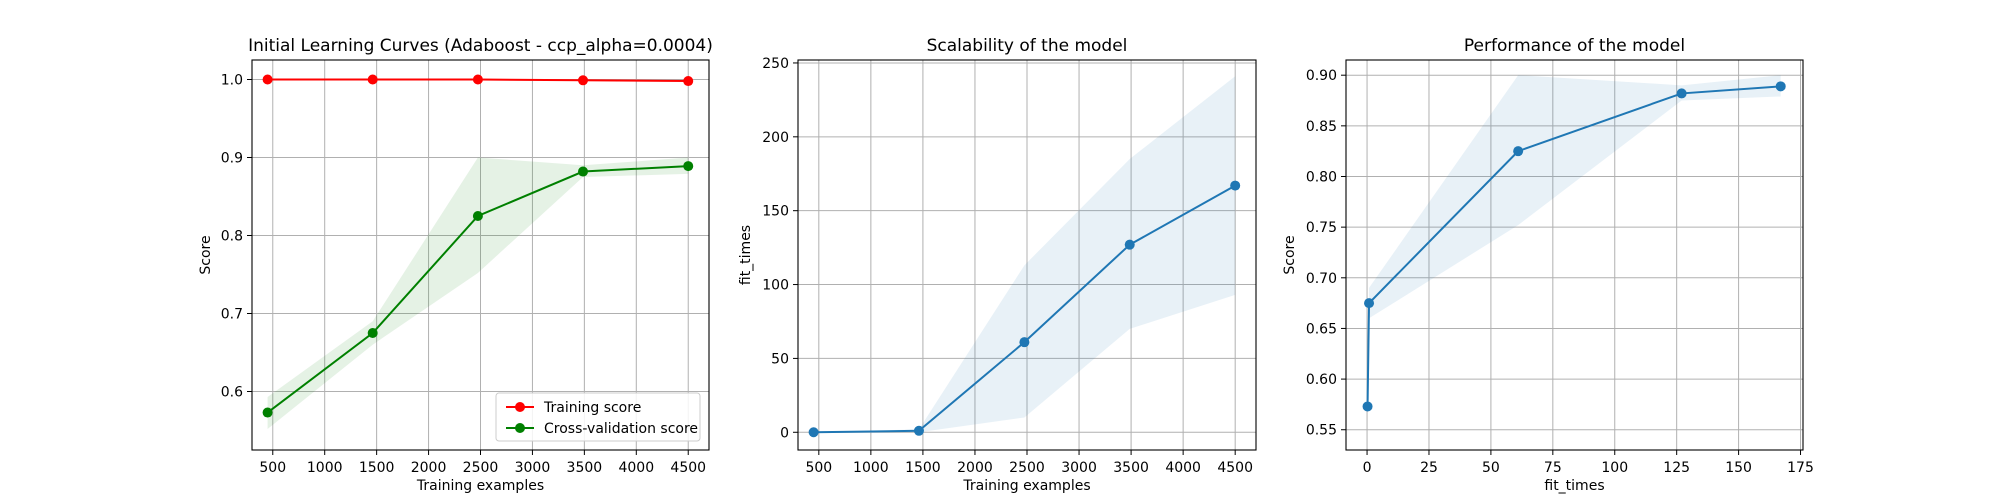  I want to click on x-tick-label: 50, so click(1491, 468).